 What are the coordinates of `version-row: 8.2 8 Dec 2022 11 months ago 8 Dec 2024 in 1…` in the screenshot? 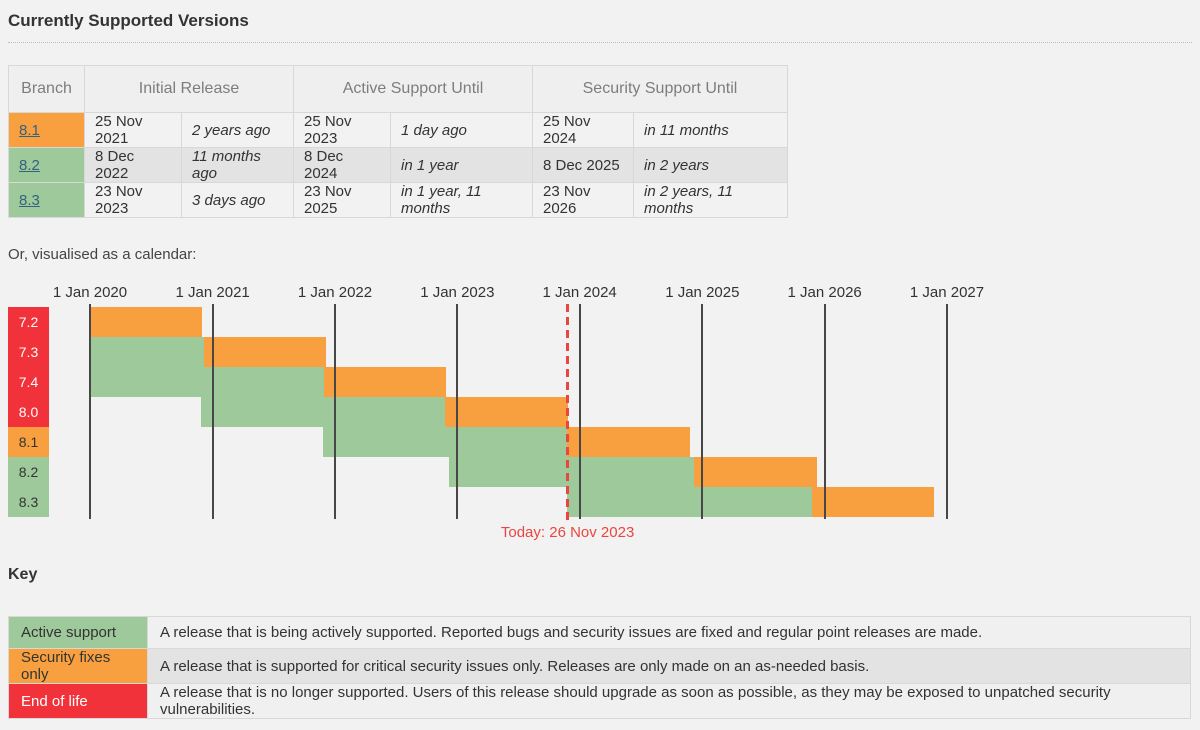 It's located at (398, 165).